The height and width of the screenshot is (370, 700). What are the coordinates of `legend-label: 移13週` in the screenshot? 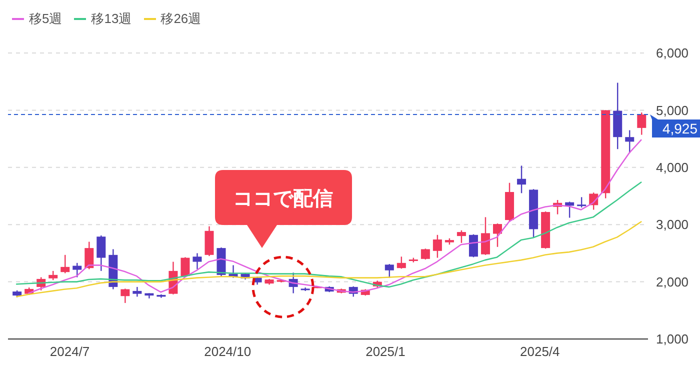 It's located at (111, 19).